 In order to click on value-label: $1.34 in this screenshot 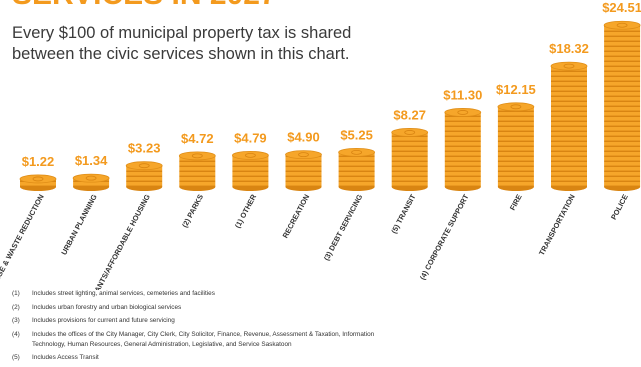, I will do `click(91, 160)`.